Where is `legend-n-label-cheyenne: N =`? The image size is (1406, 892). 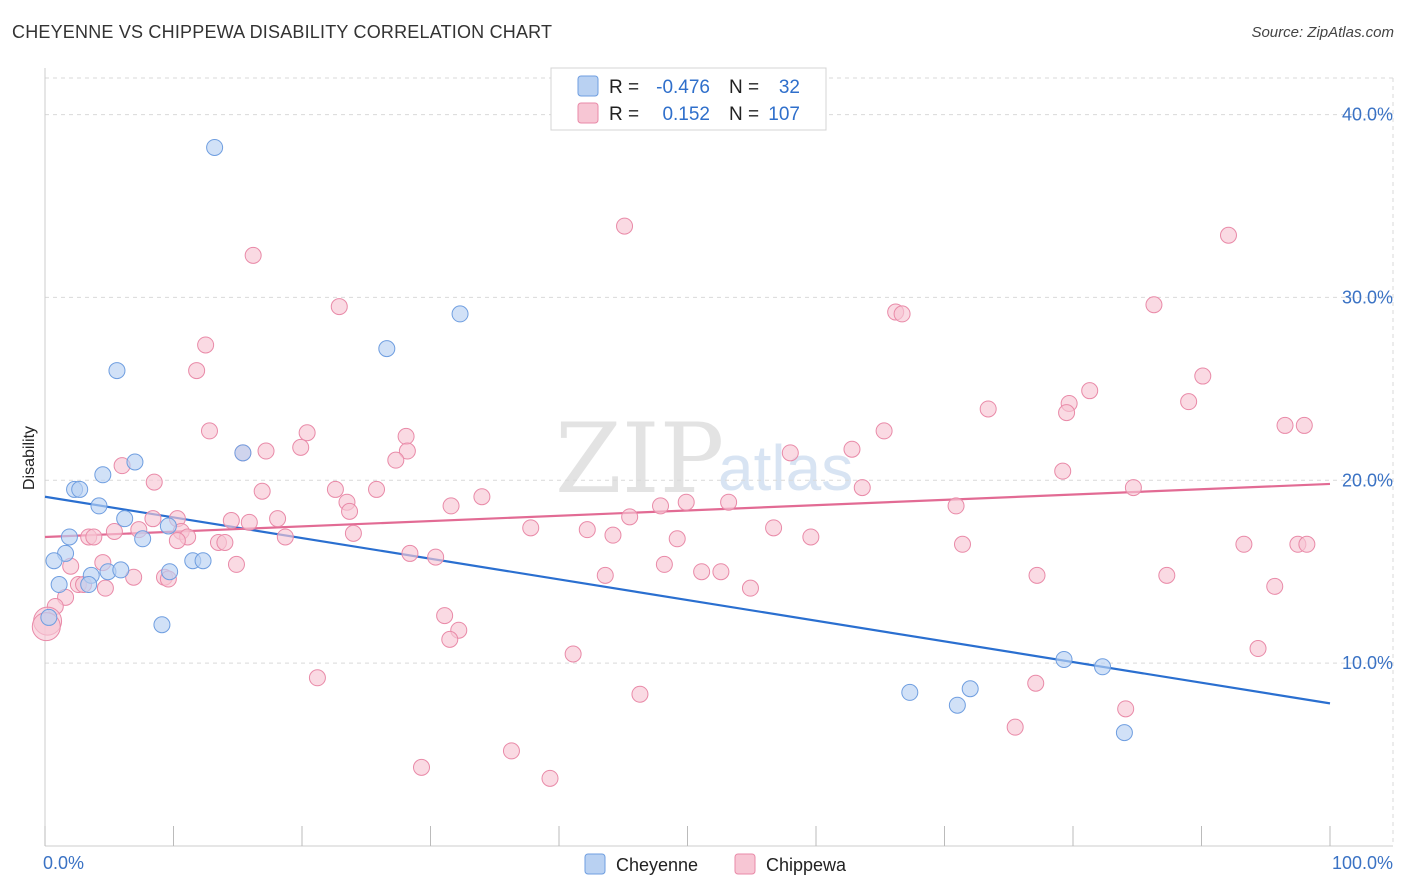
legend-n-label-cheyenne: N = is located at coordinates (744, 87).